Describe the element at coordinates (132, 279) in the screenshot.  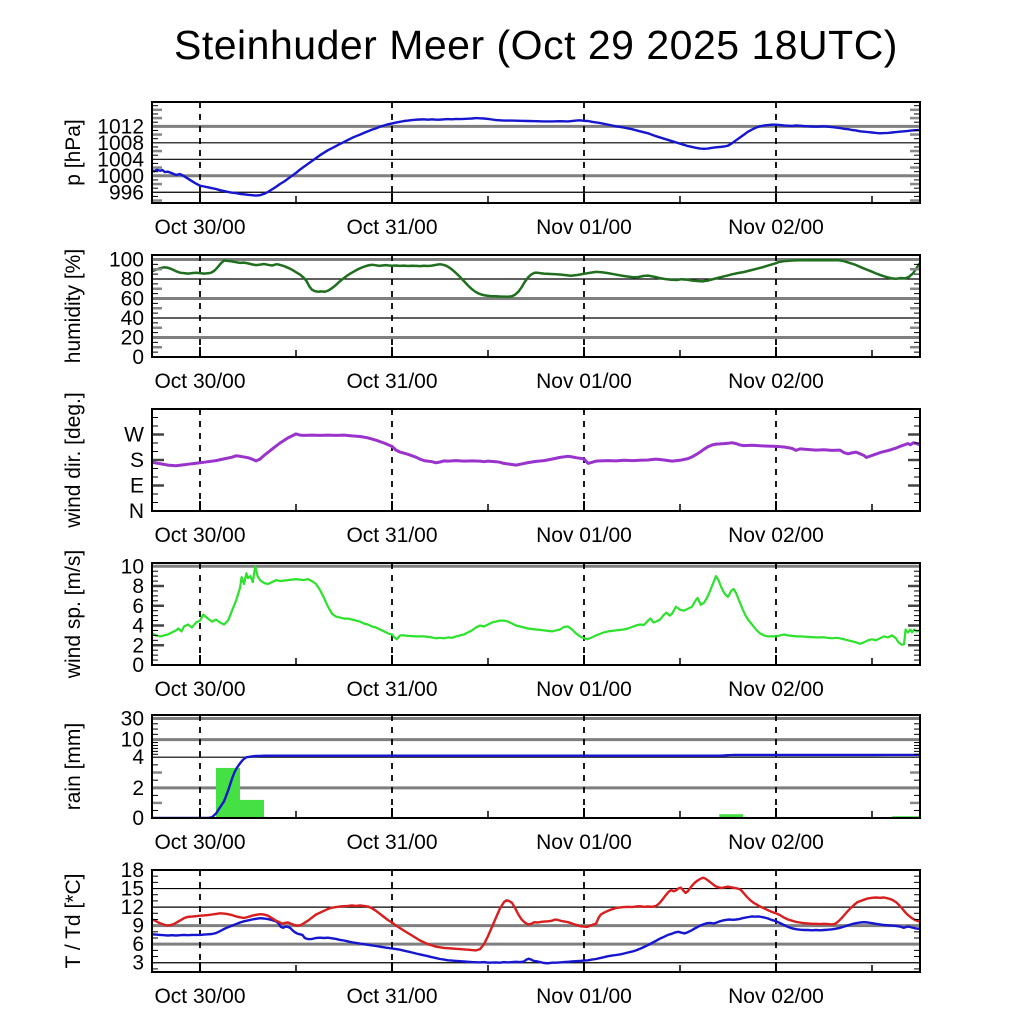
I see `y-tick-label: 80` at that location.